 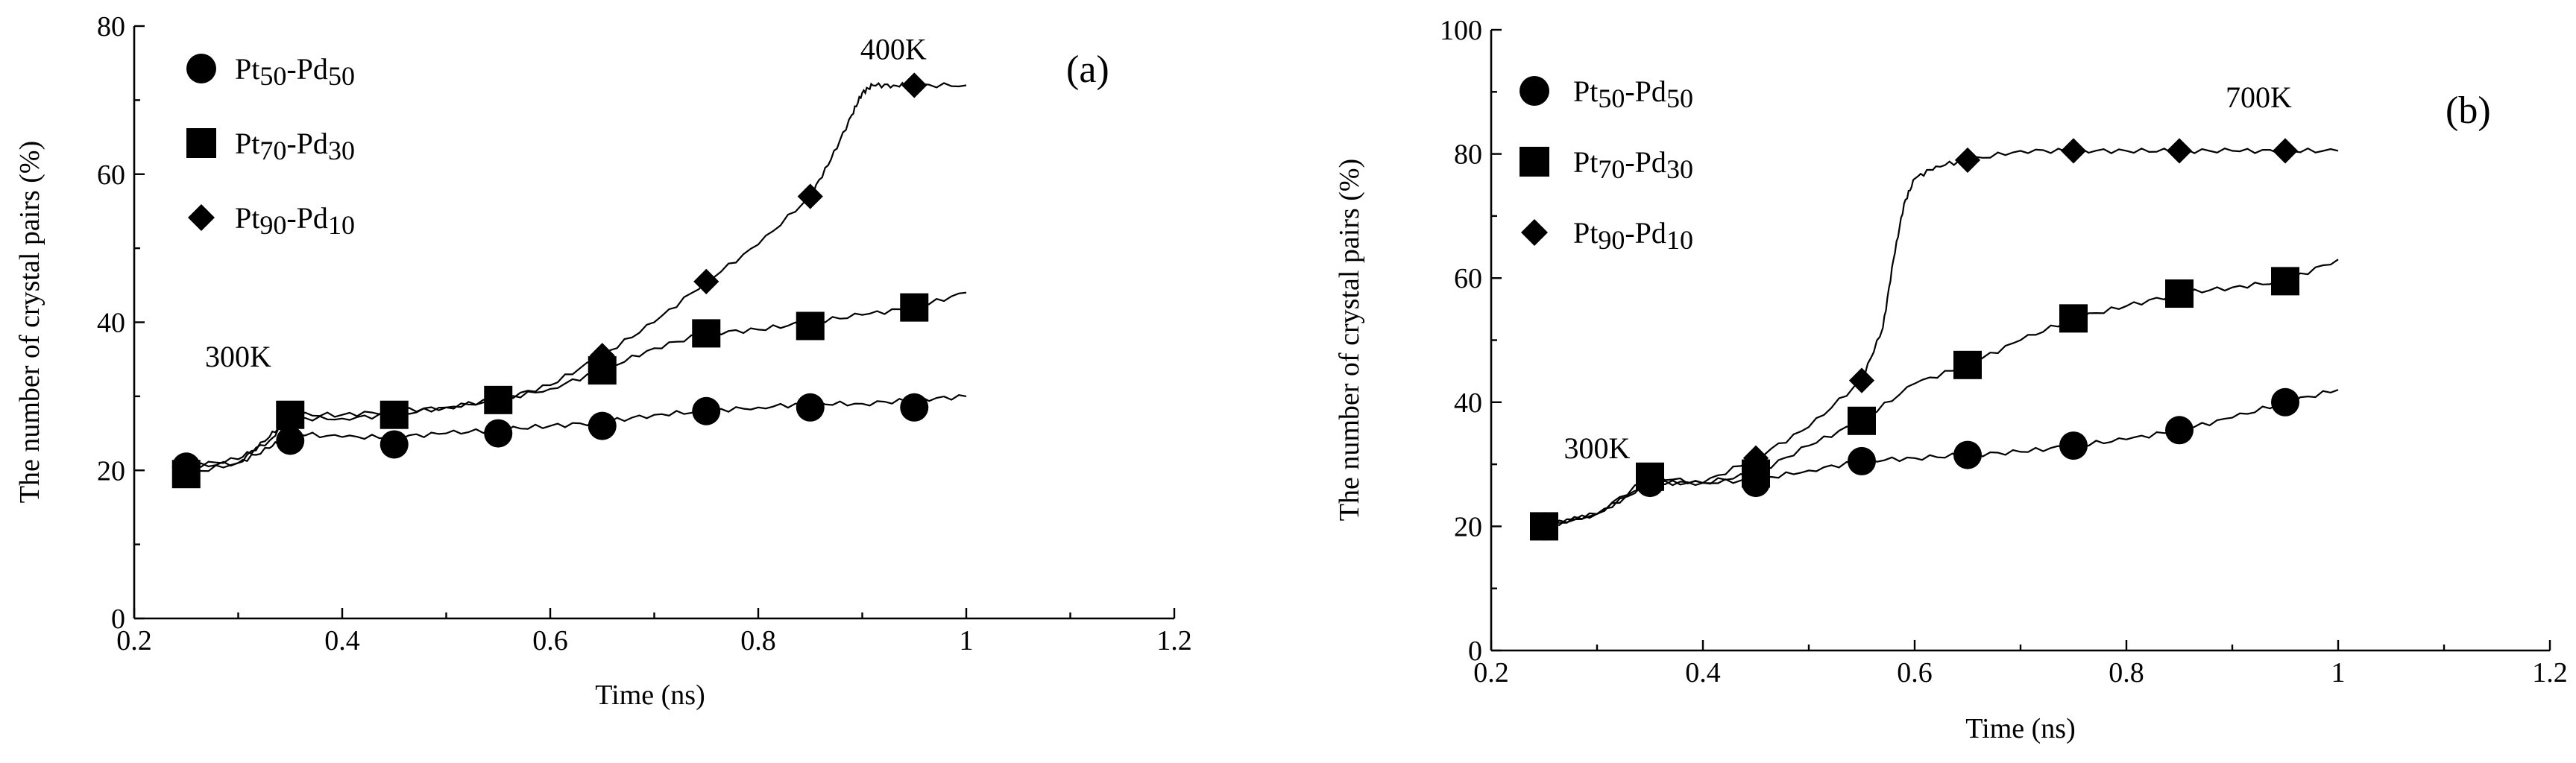 I want to click on panel-a-legend: Pt50-Pd50 Pt70-Pd30 Pt90-Pd10, so click(x=270, y=146).